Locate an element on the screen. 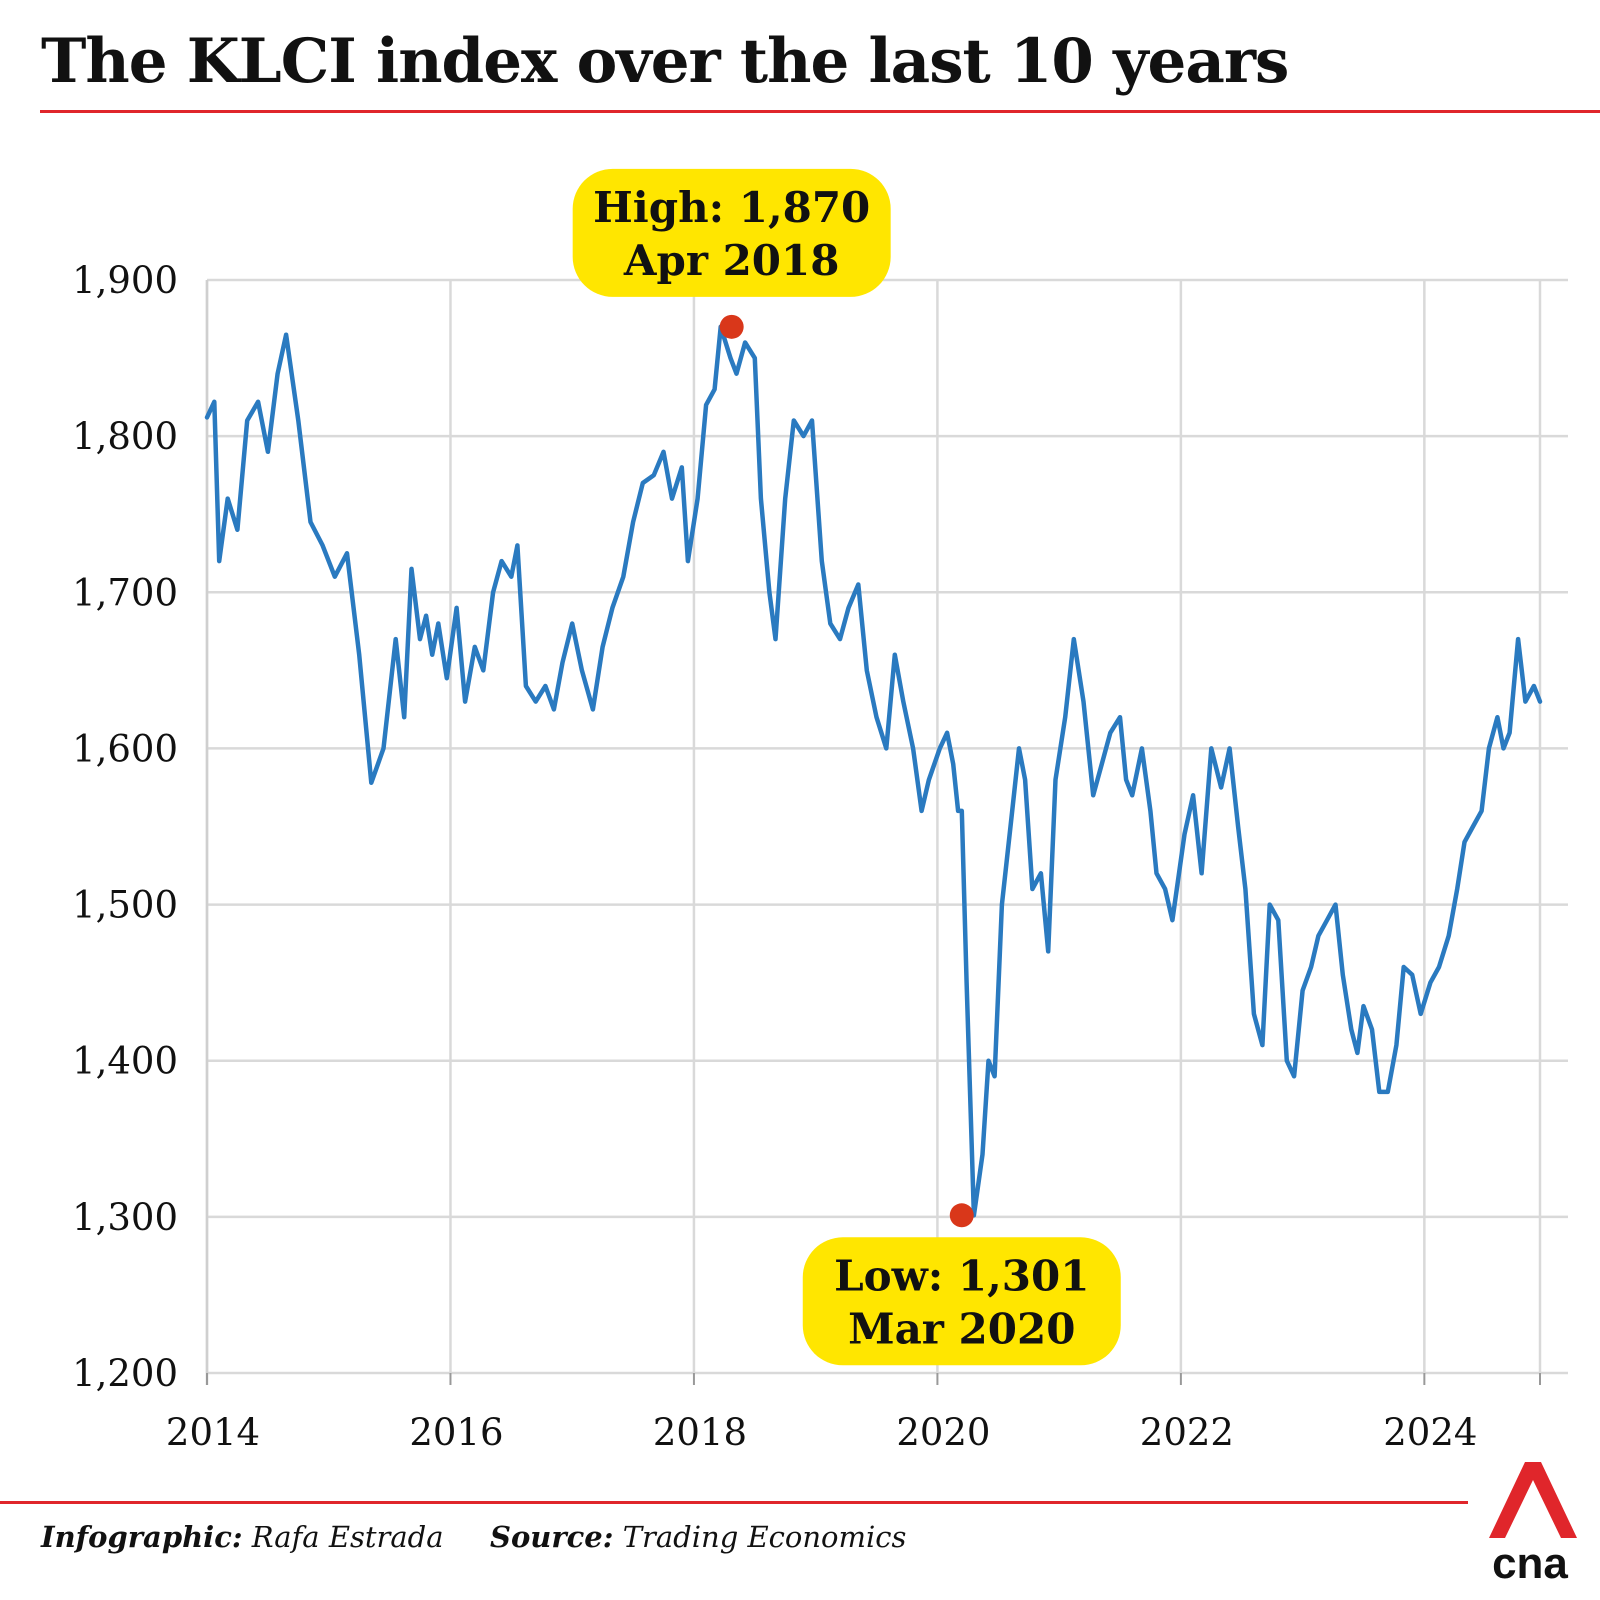  y-tick-label: 1,600 is located at coordinates (125, 748).